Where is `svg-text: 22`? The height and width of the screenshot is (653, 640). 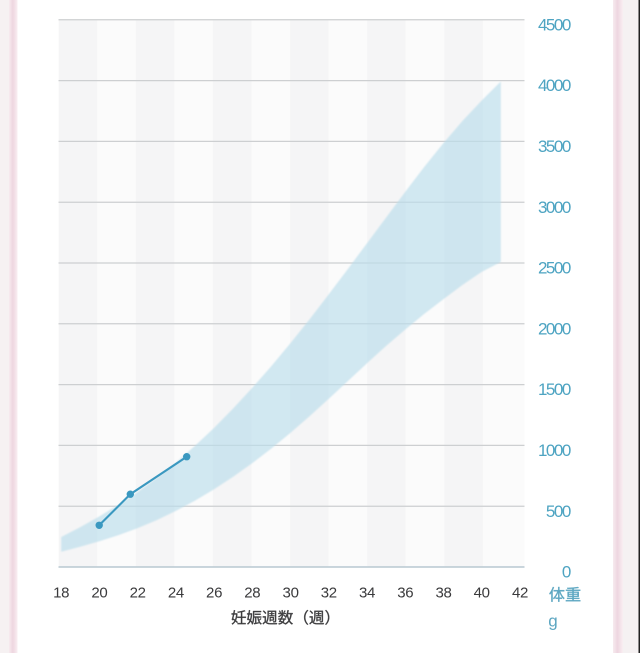
svg-text: 22 is located at coordinates (138, 592).